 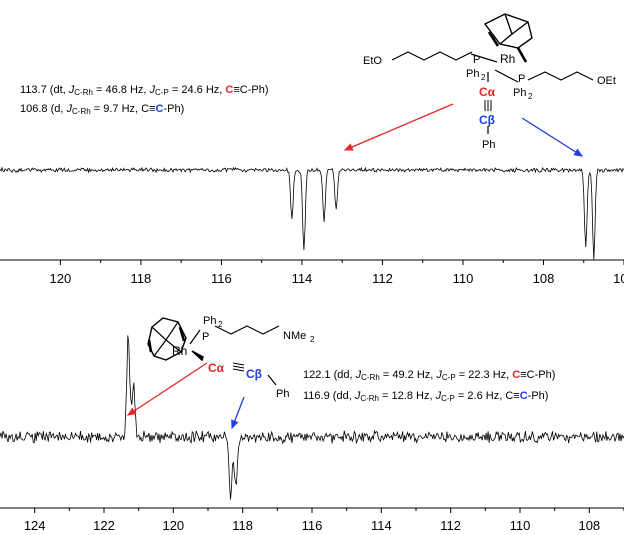 What do you see at coordinates (530, 96) in the screenshot?
I see `top-ph2-2-sub: 2` at bounding box center [530, 96].